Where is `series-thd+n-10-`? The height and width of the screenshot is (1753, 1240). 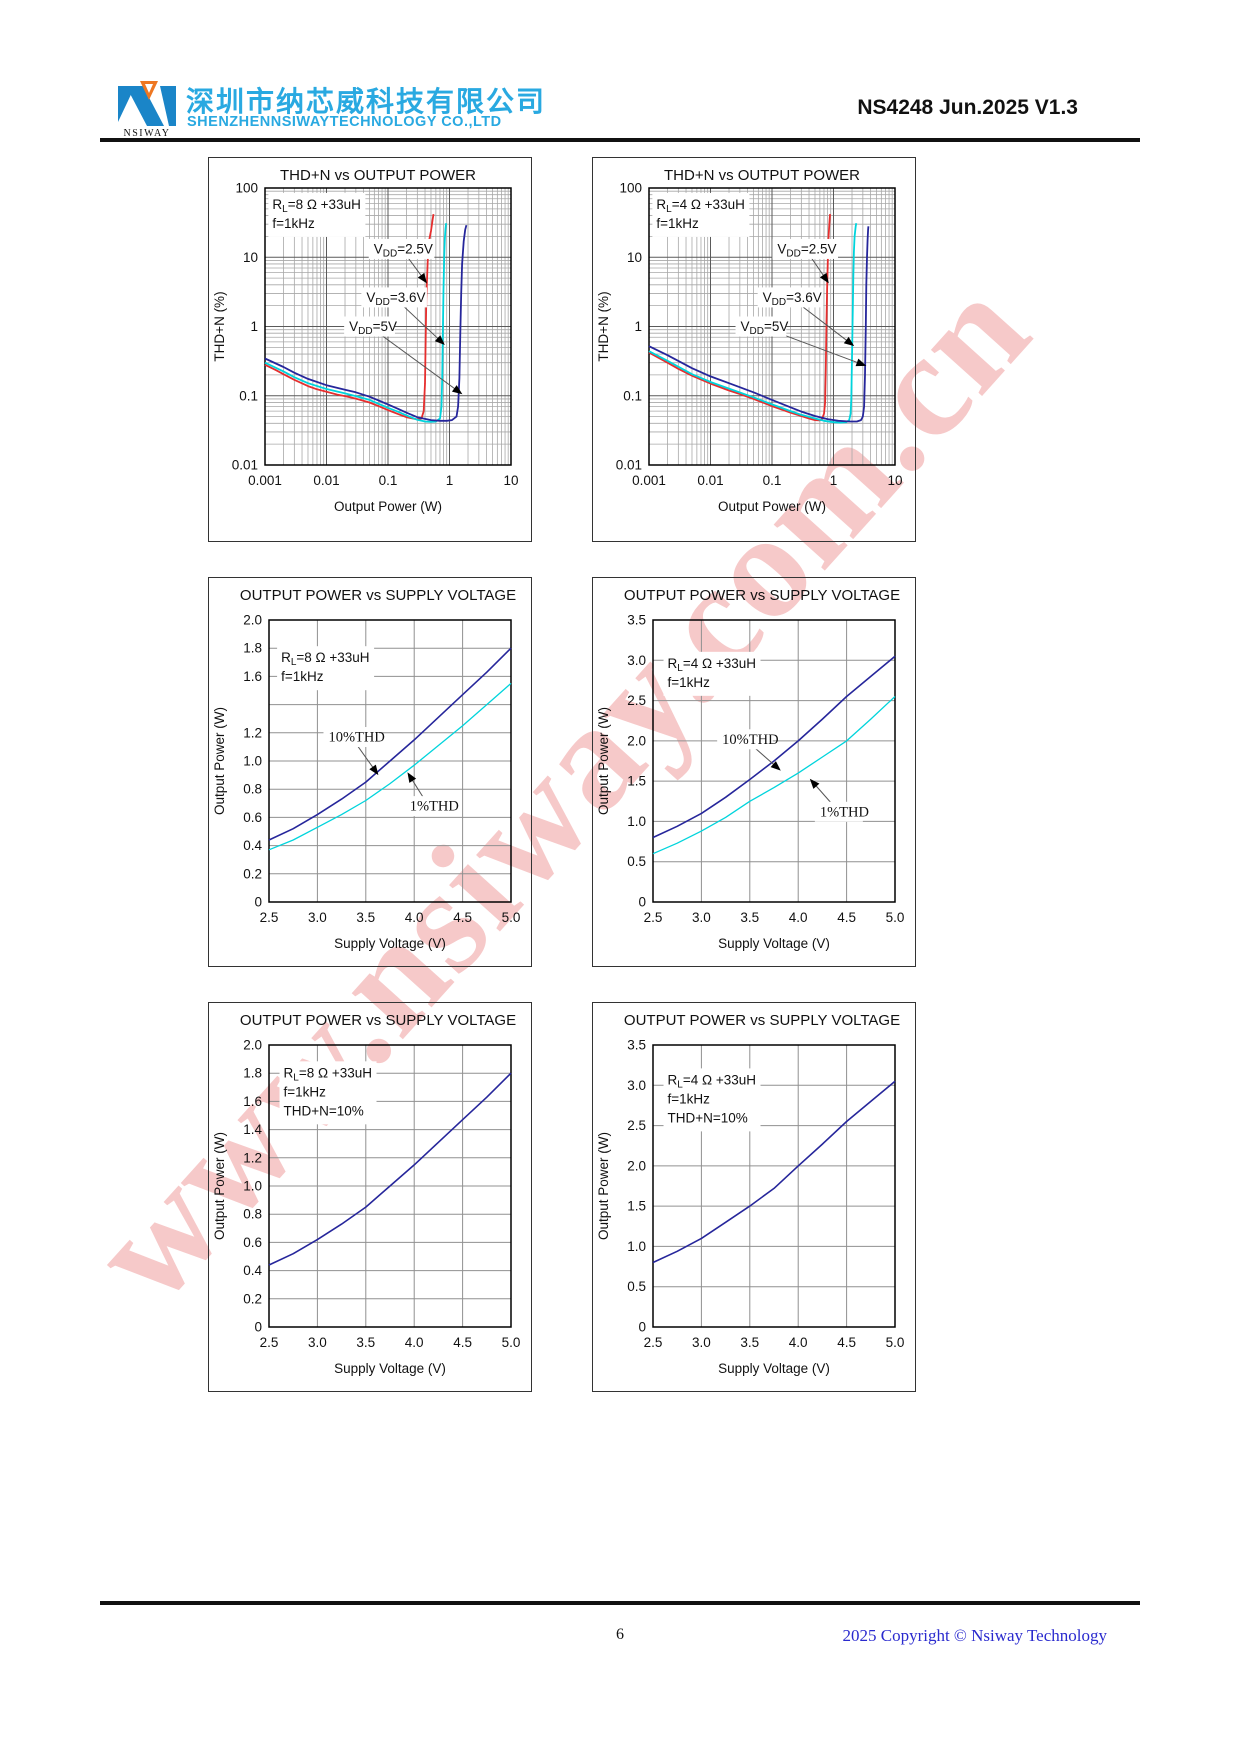
series-thd+n-10- is located at coordinates (774, 1172).